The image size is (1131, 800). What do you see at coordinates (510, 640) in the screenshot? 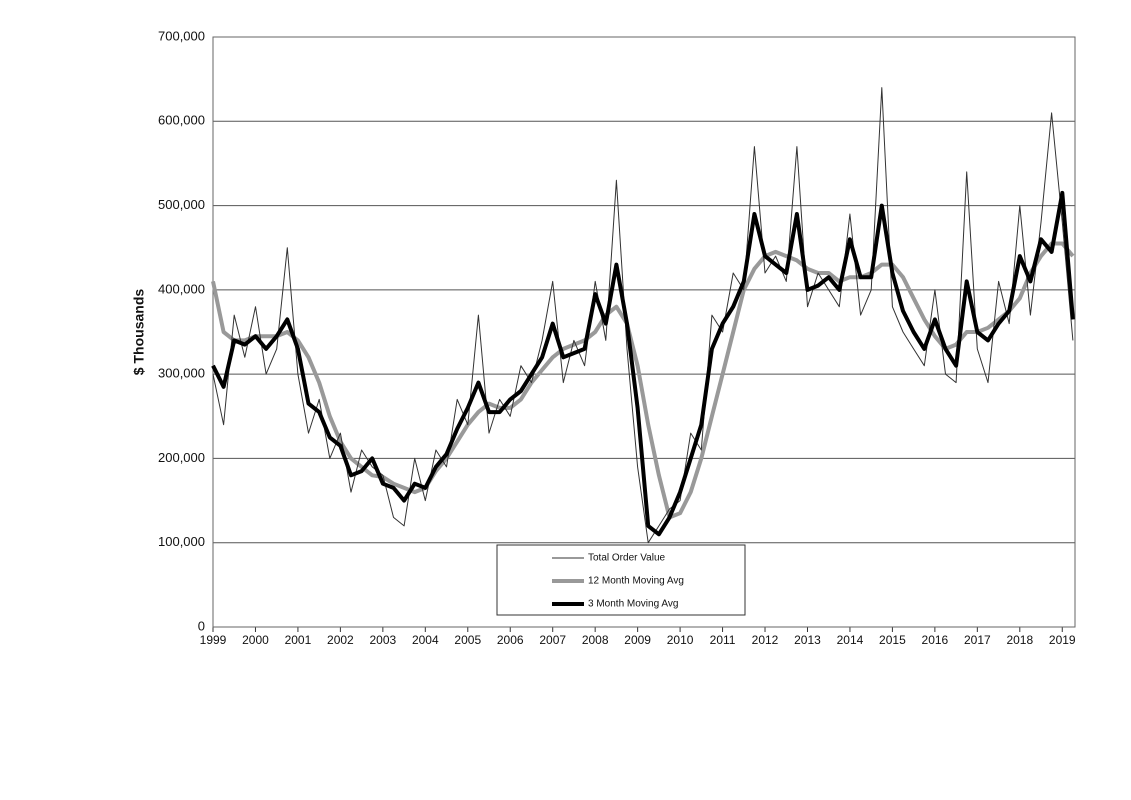
I see `x-tick-label: 2006` at bounding box center [510, 640].